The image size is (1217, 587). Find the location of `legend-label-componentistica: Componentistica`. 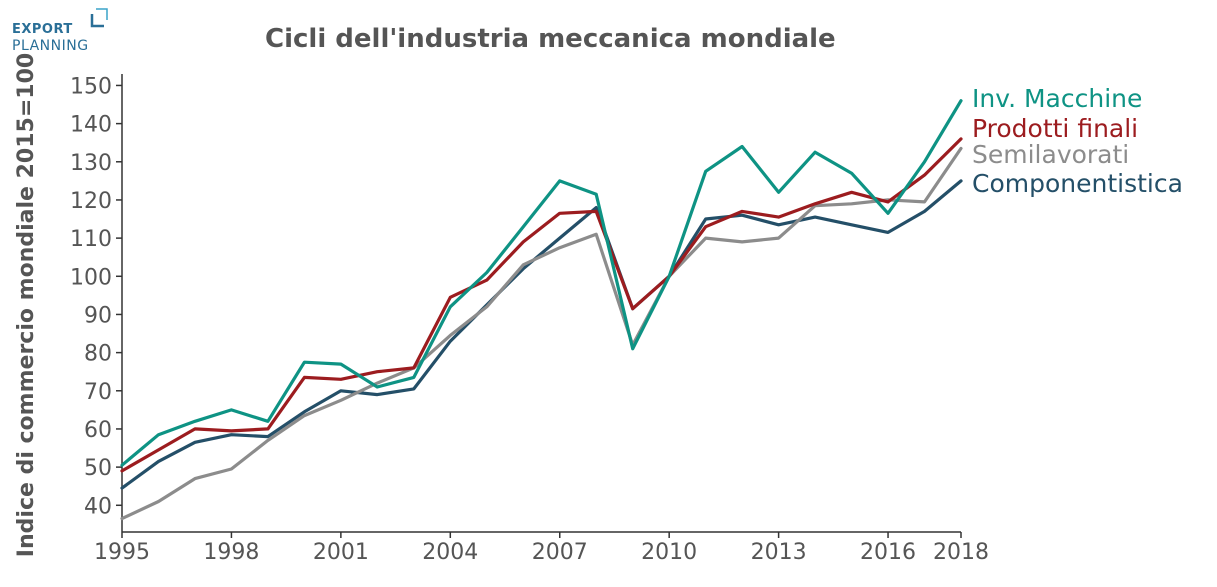

legend-label-componentistica: Componentistica is located at coordinates (1077, 183).